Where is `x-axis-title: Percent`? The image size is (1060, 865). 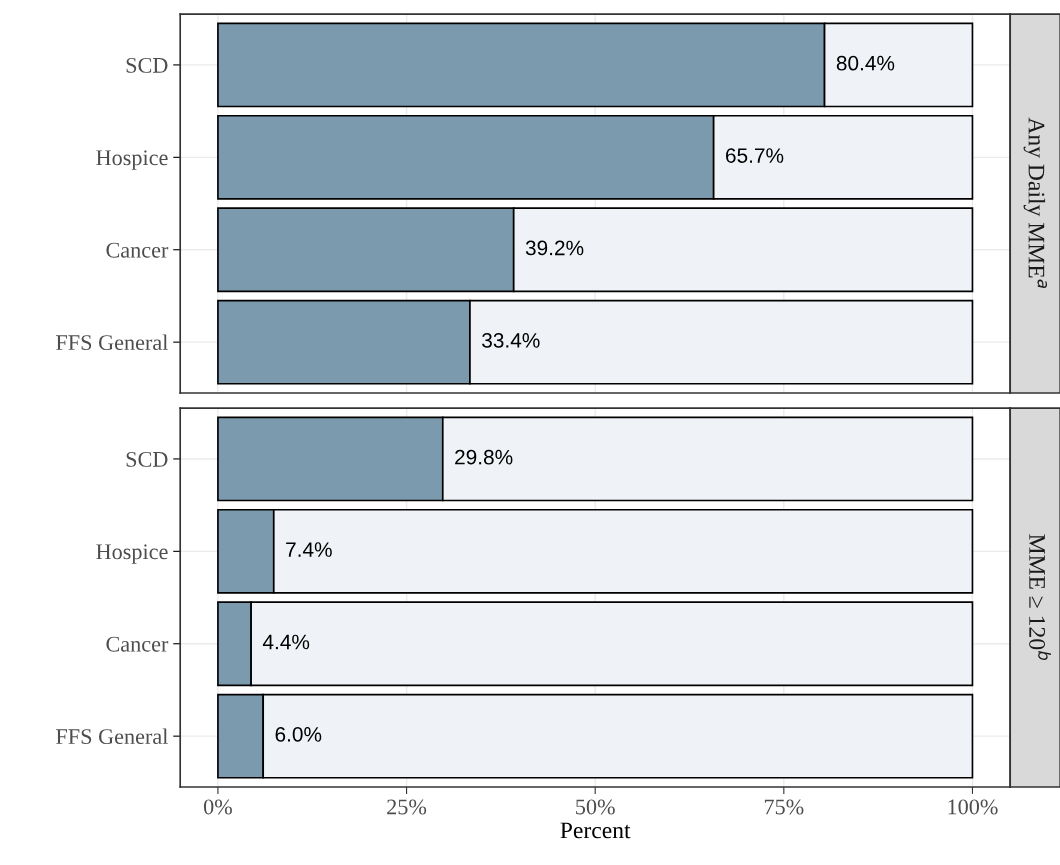 x-axis-title: Percent is located at coordinates (595, 830).